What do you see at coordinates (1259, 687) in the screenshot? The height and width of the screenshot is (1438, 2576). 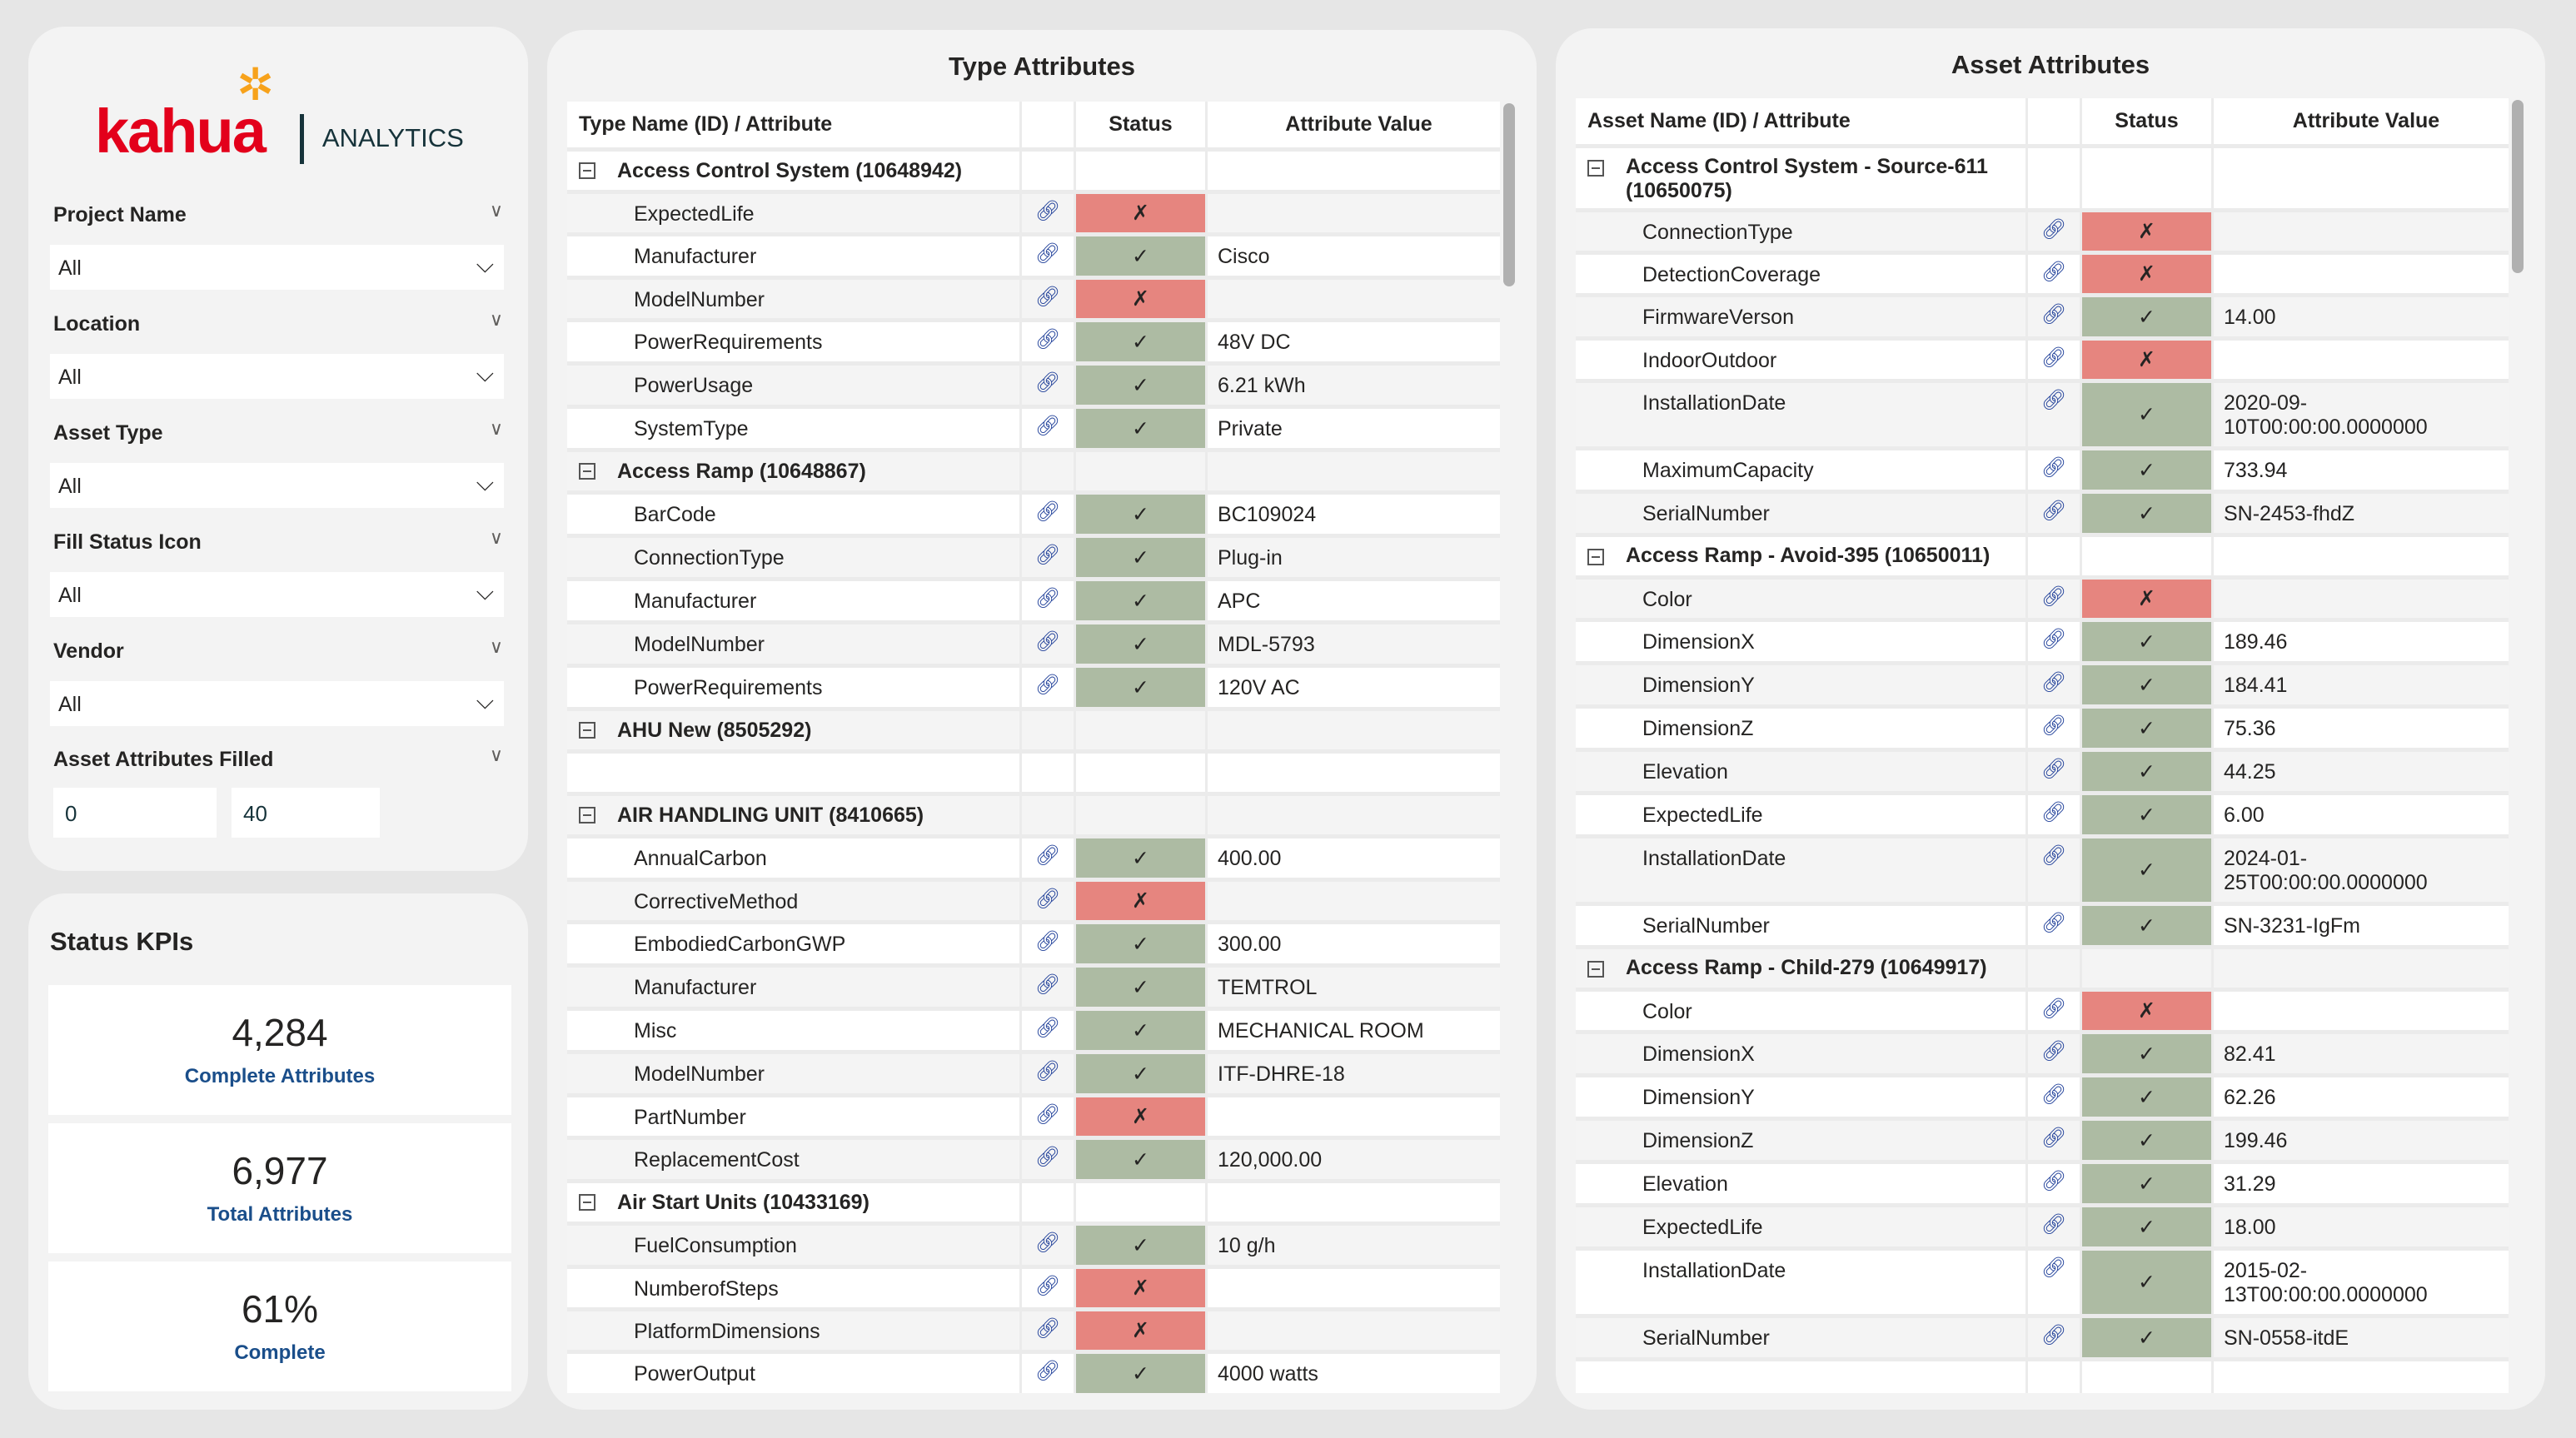 I see `attribute-value: 120V AC` at bounding box center [1259, 687].